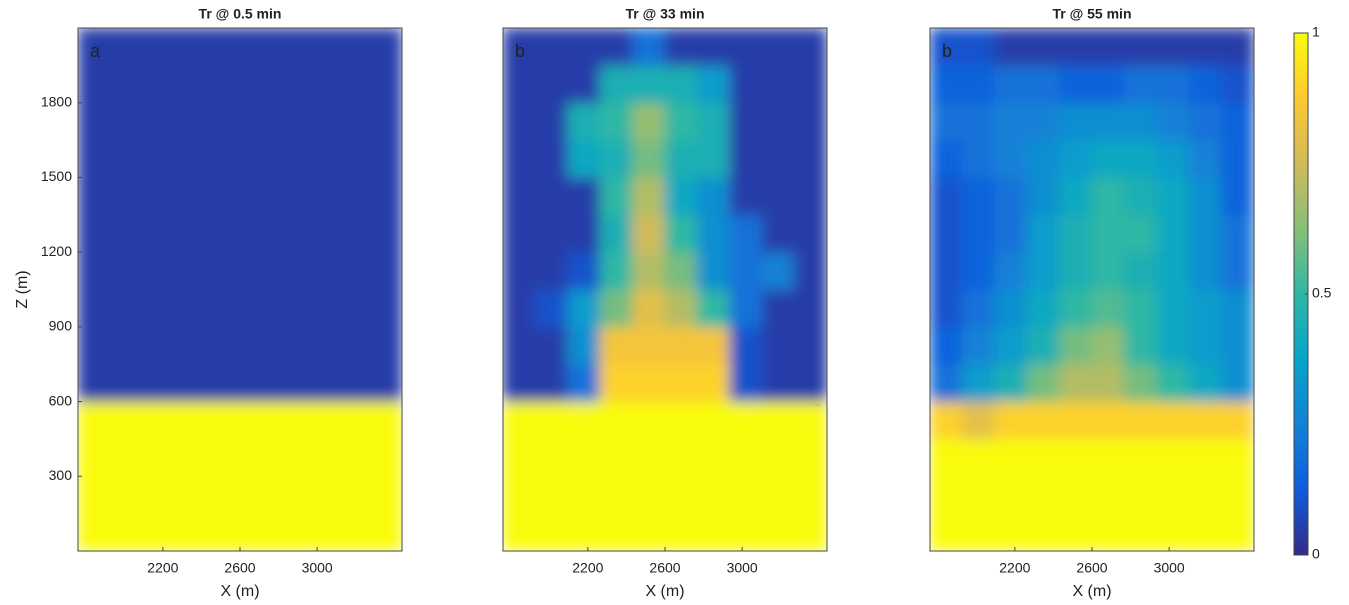 The image size is (1349, 605). I want to click on panel-letter: b, so click(947, 51).